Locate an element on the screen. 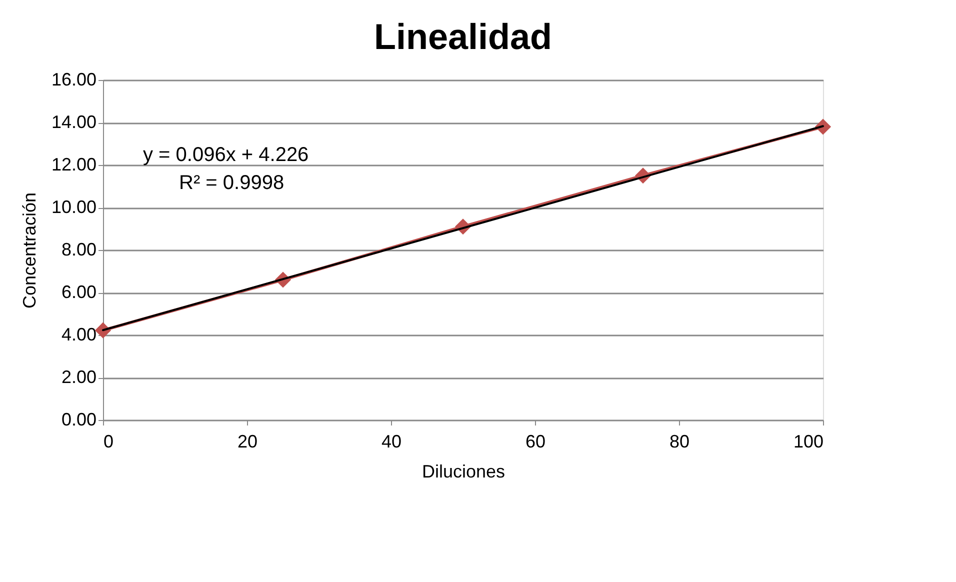  y-tick-label: 4.00 is located at coordinates (78, 334).